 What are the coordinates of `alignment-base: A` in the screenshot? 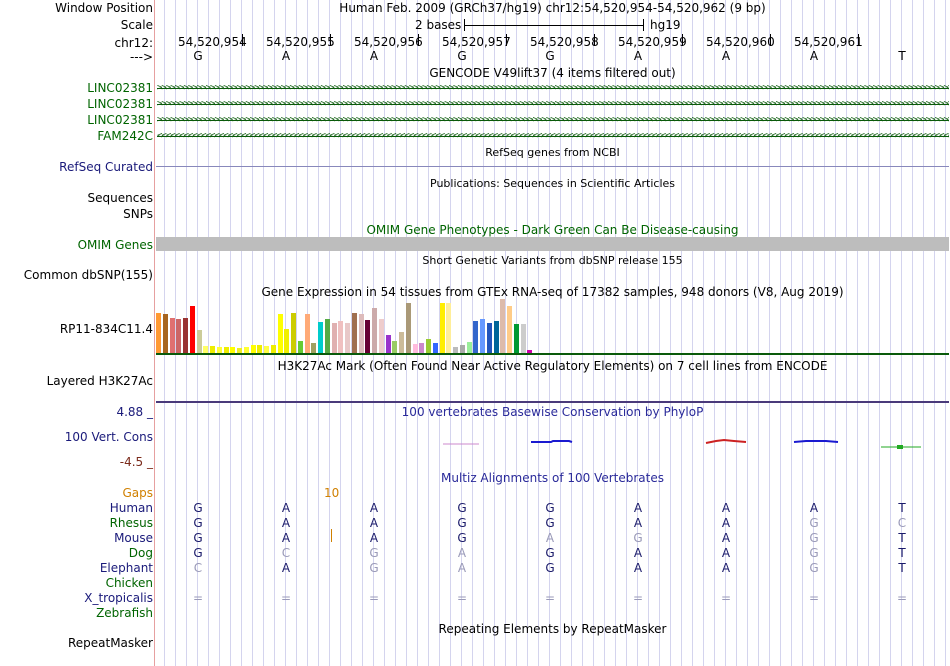 It's located at (726, 538).